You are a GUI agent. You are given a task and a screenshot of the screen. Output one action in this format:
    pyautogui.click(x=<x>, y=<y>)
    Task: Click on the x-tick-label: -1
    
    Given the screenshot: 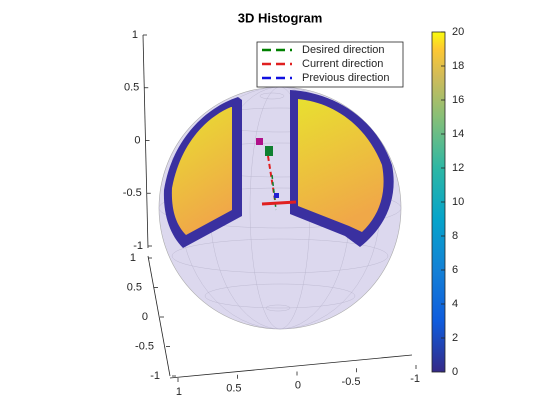 What is the action you would take?
    pyautogui.click(x=415, y=379)
    